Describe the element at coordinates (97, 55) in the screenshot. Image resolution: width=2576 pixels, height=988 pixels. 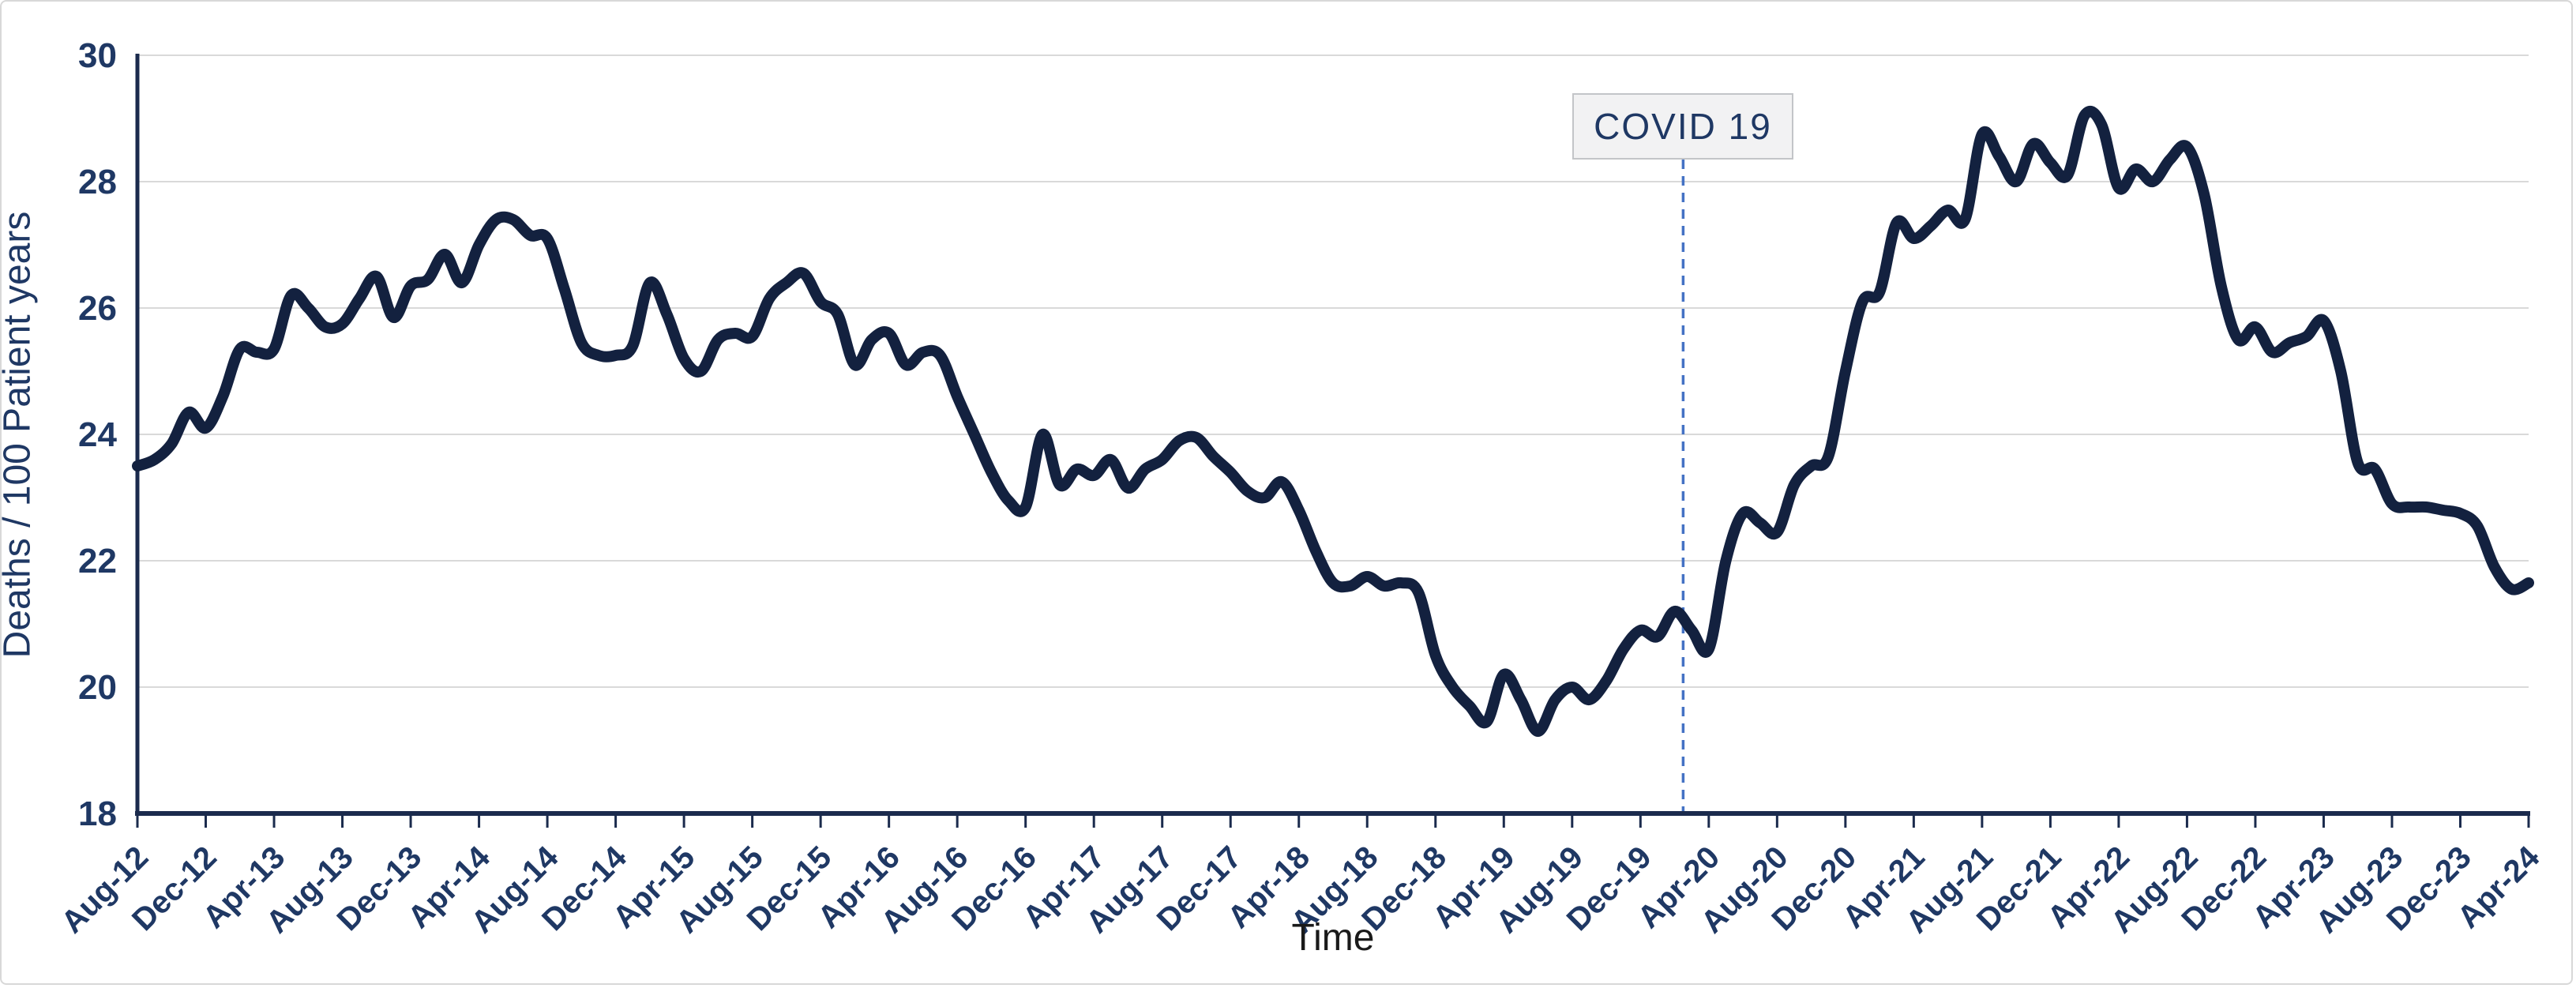
I see `y-tick-label: 30` at that location.